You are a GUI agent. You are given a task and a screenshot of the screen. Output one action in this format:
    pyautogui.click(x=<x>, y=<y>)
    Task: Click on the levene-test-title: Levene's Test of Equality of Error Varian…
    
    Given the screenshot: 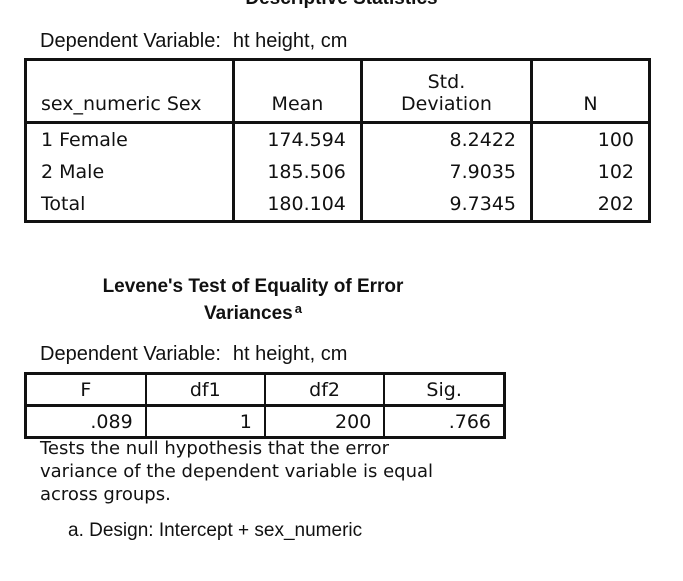 What is the action you would take?
    pyautogui.click(x=253, y=300)
    